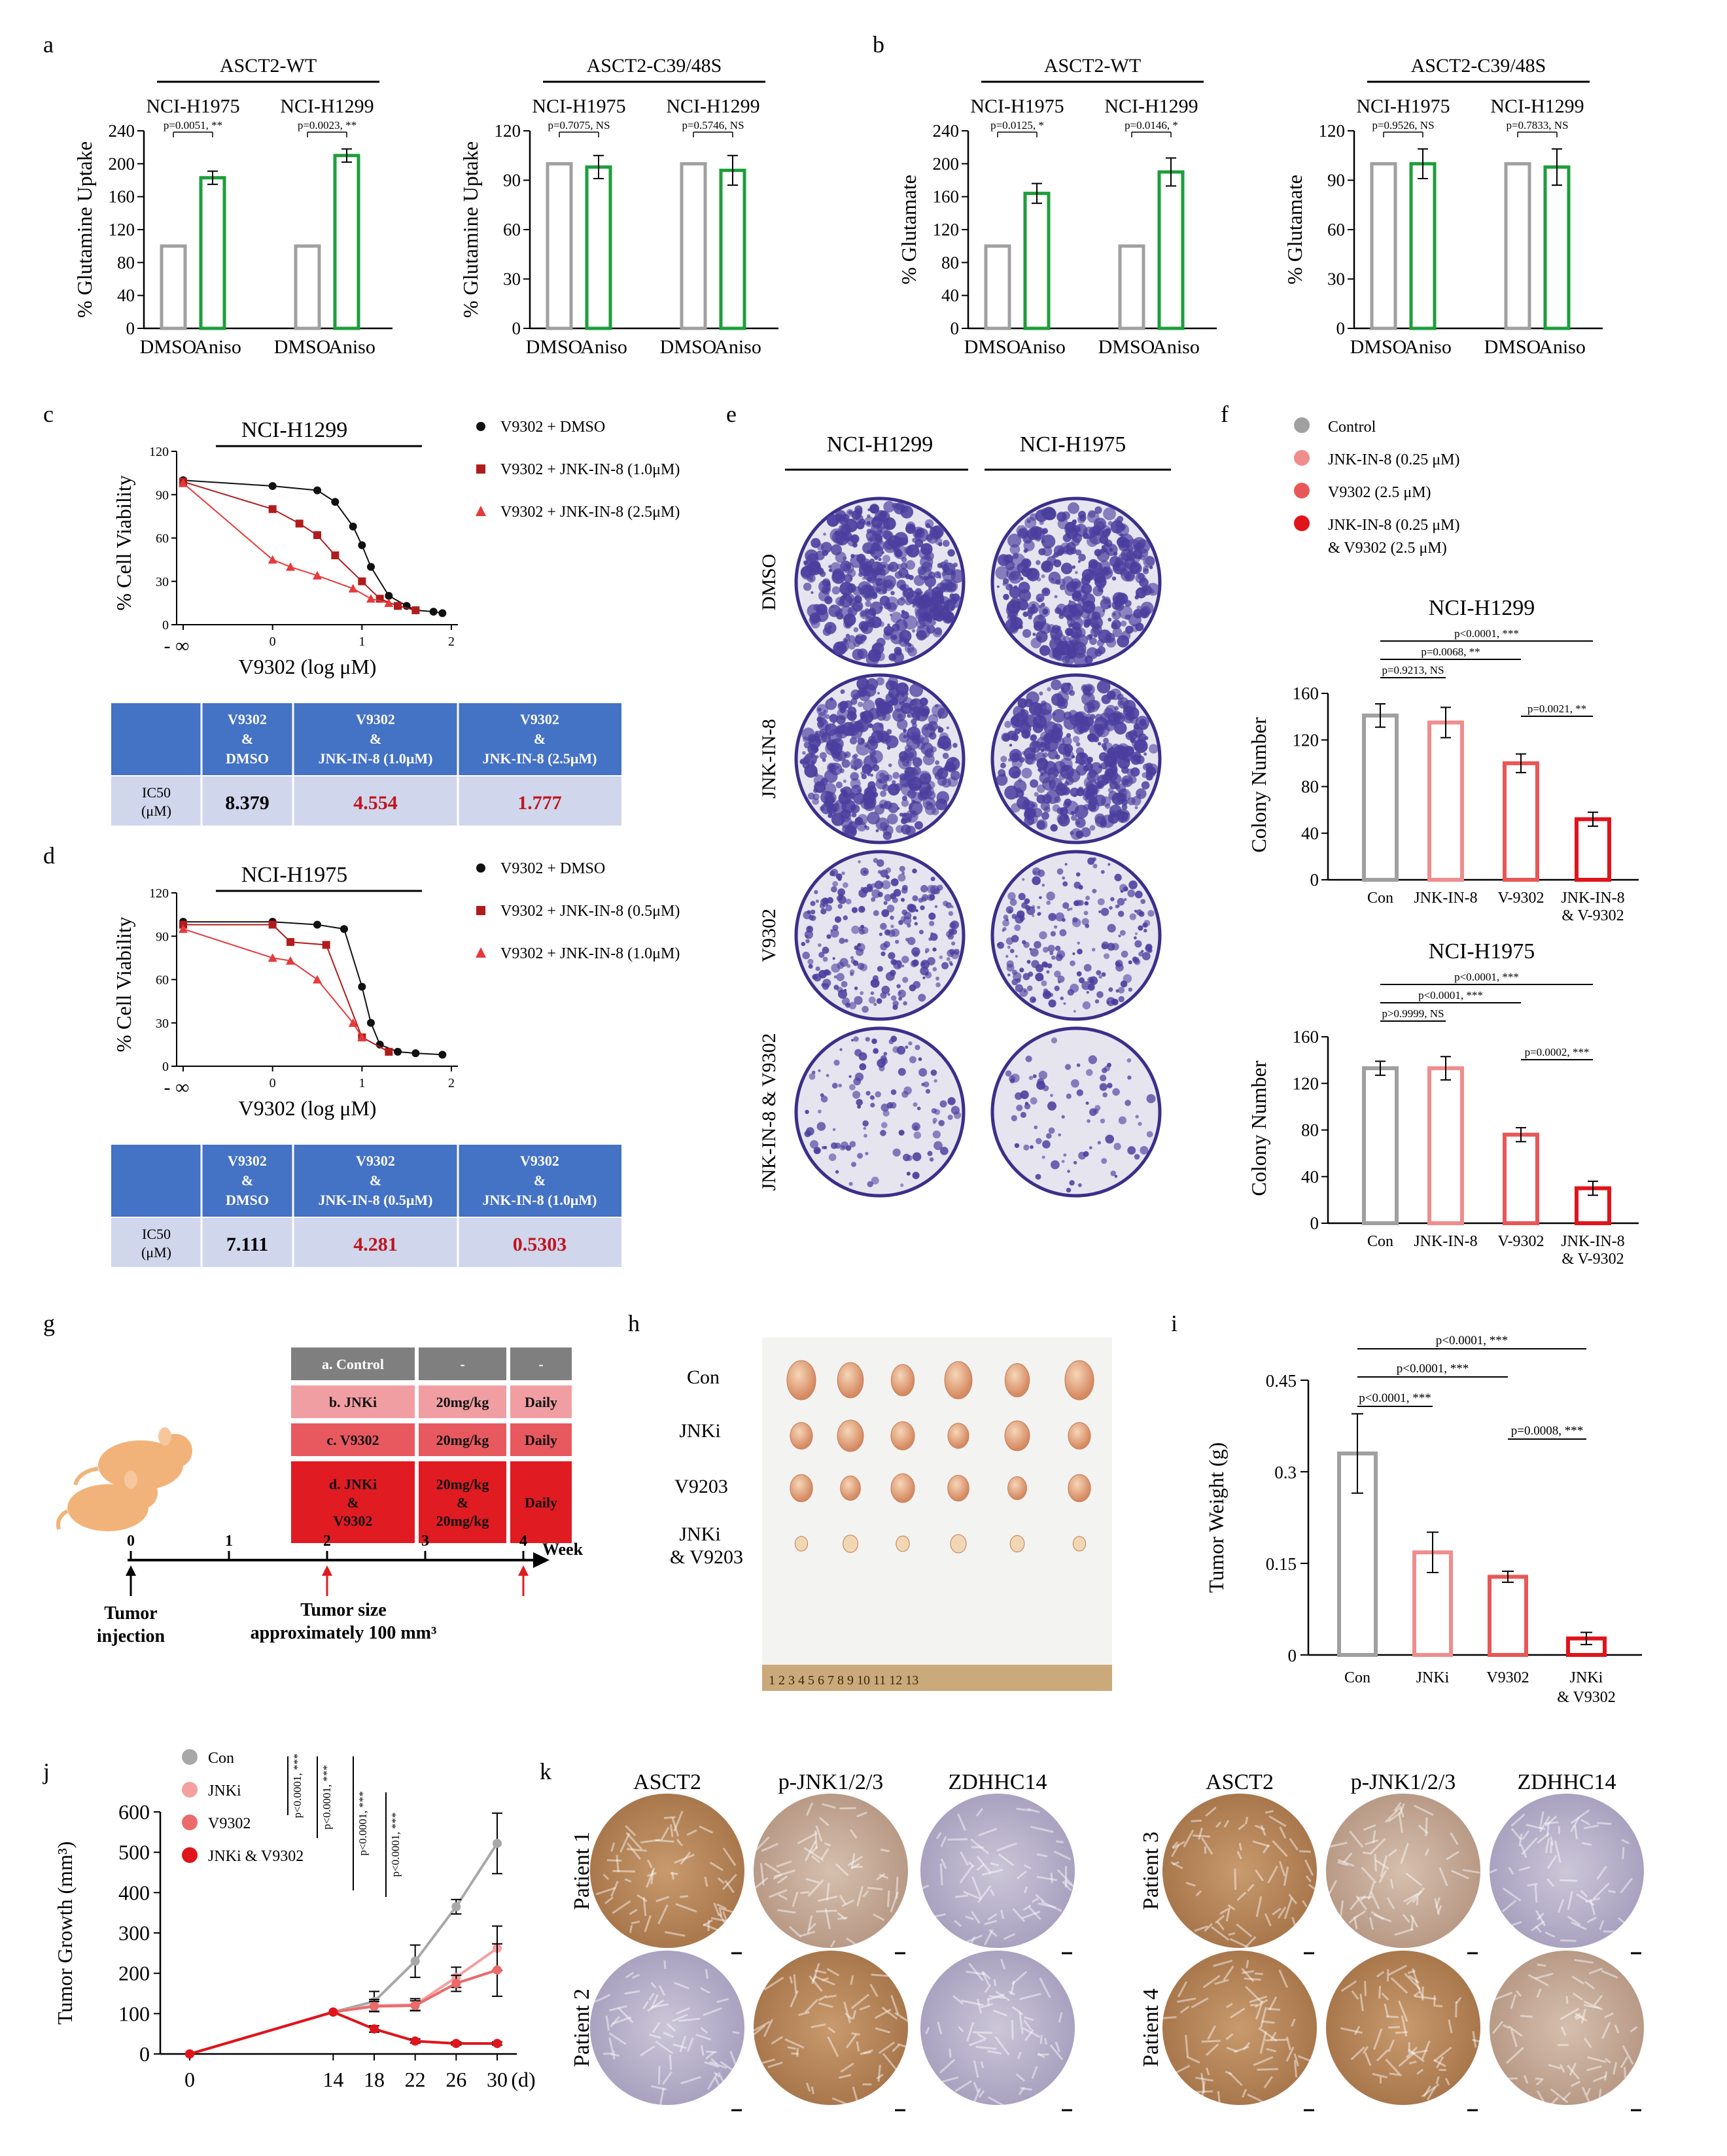  Describe the element at coordinates (471, 229) in the screenshot. I see `y-axis-label: % Glutamine Uptake` at that location.